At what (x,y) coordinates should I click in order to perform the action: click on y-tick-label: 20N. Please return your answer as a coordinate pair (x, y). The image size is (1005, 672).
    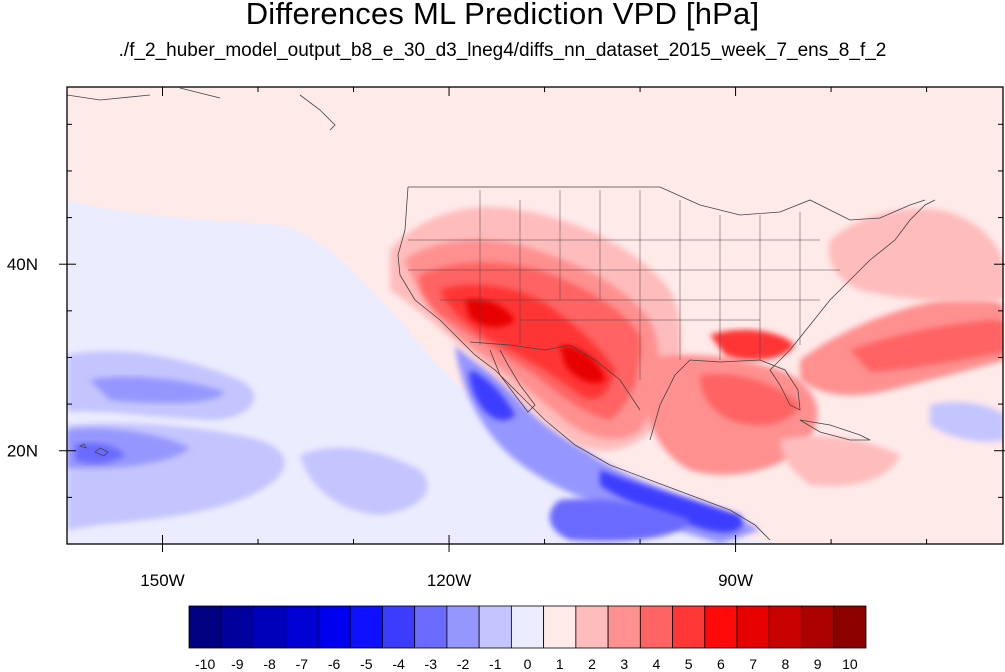
    Looking at the image, I should click on (22, 451).